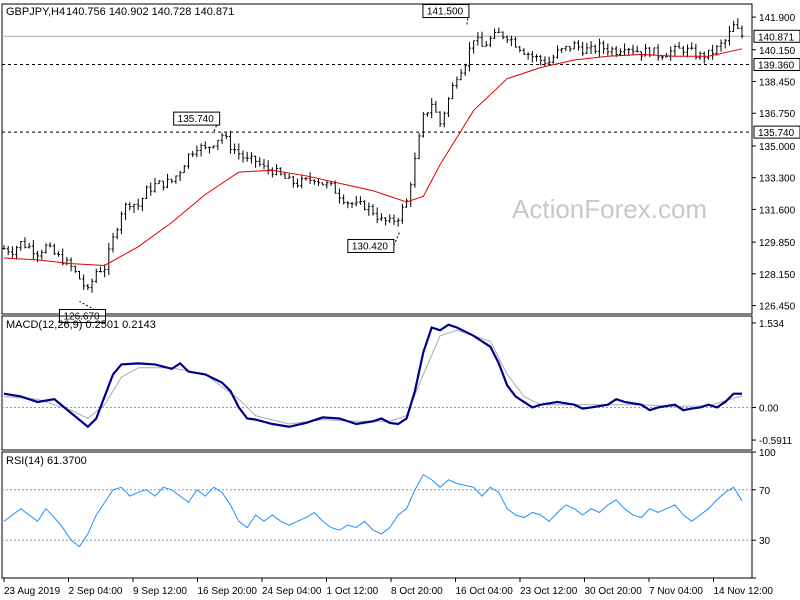 Image resolution: width=800 pixels, height=600 pixels. I want to click on time-tick-label: 7 Nov 04:00, so click(676, 591).